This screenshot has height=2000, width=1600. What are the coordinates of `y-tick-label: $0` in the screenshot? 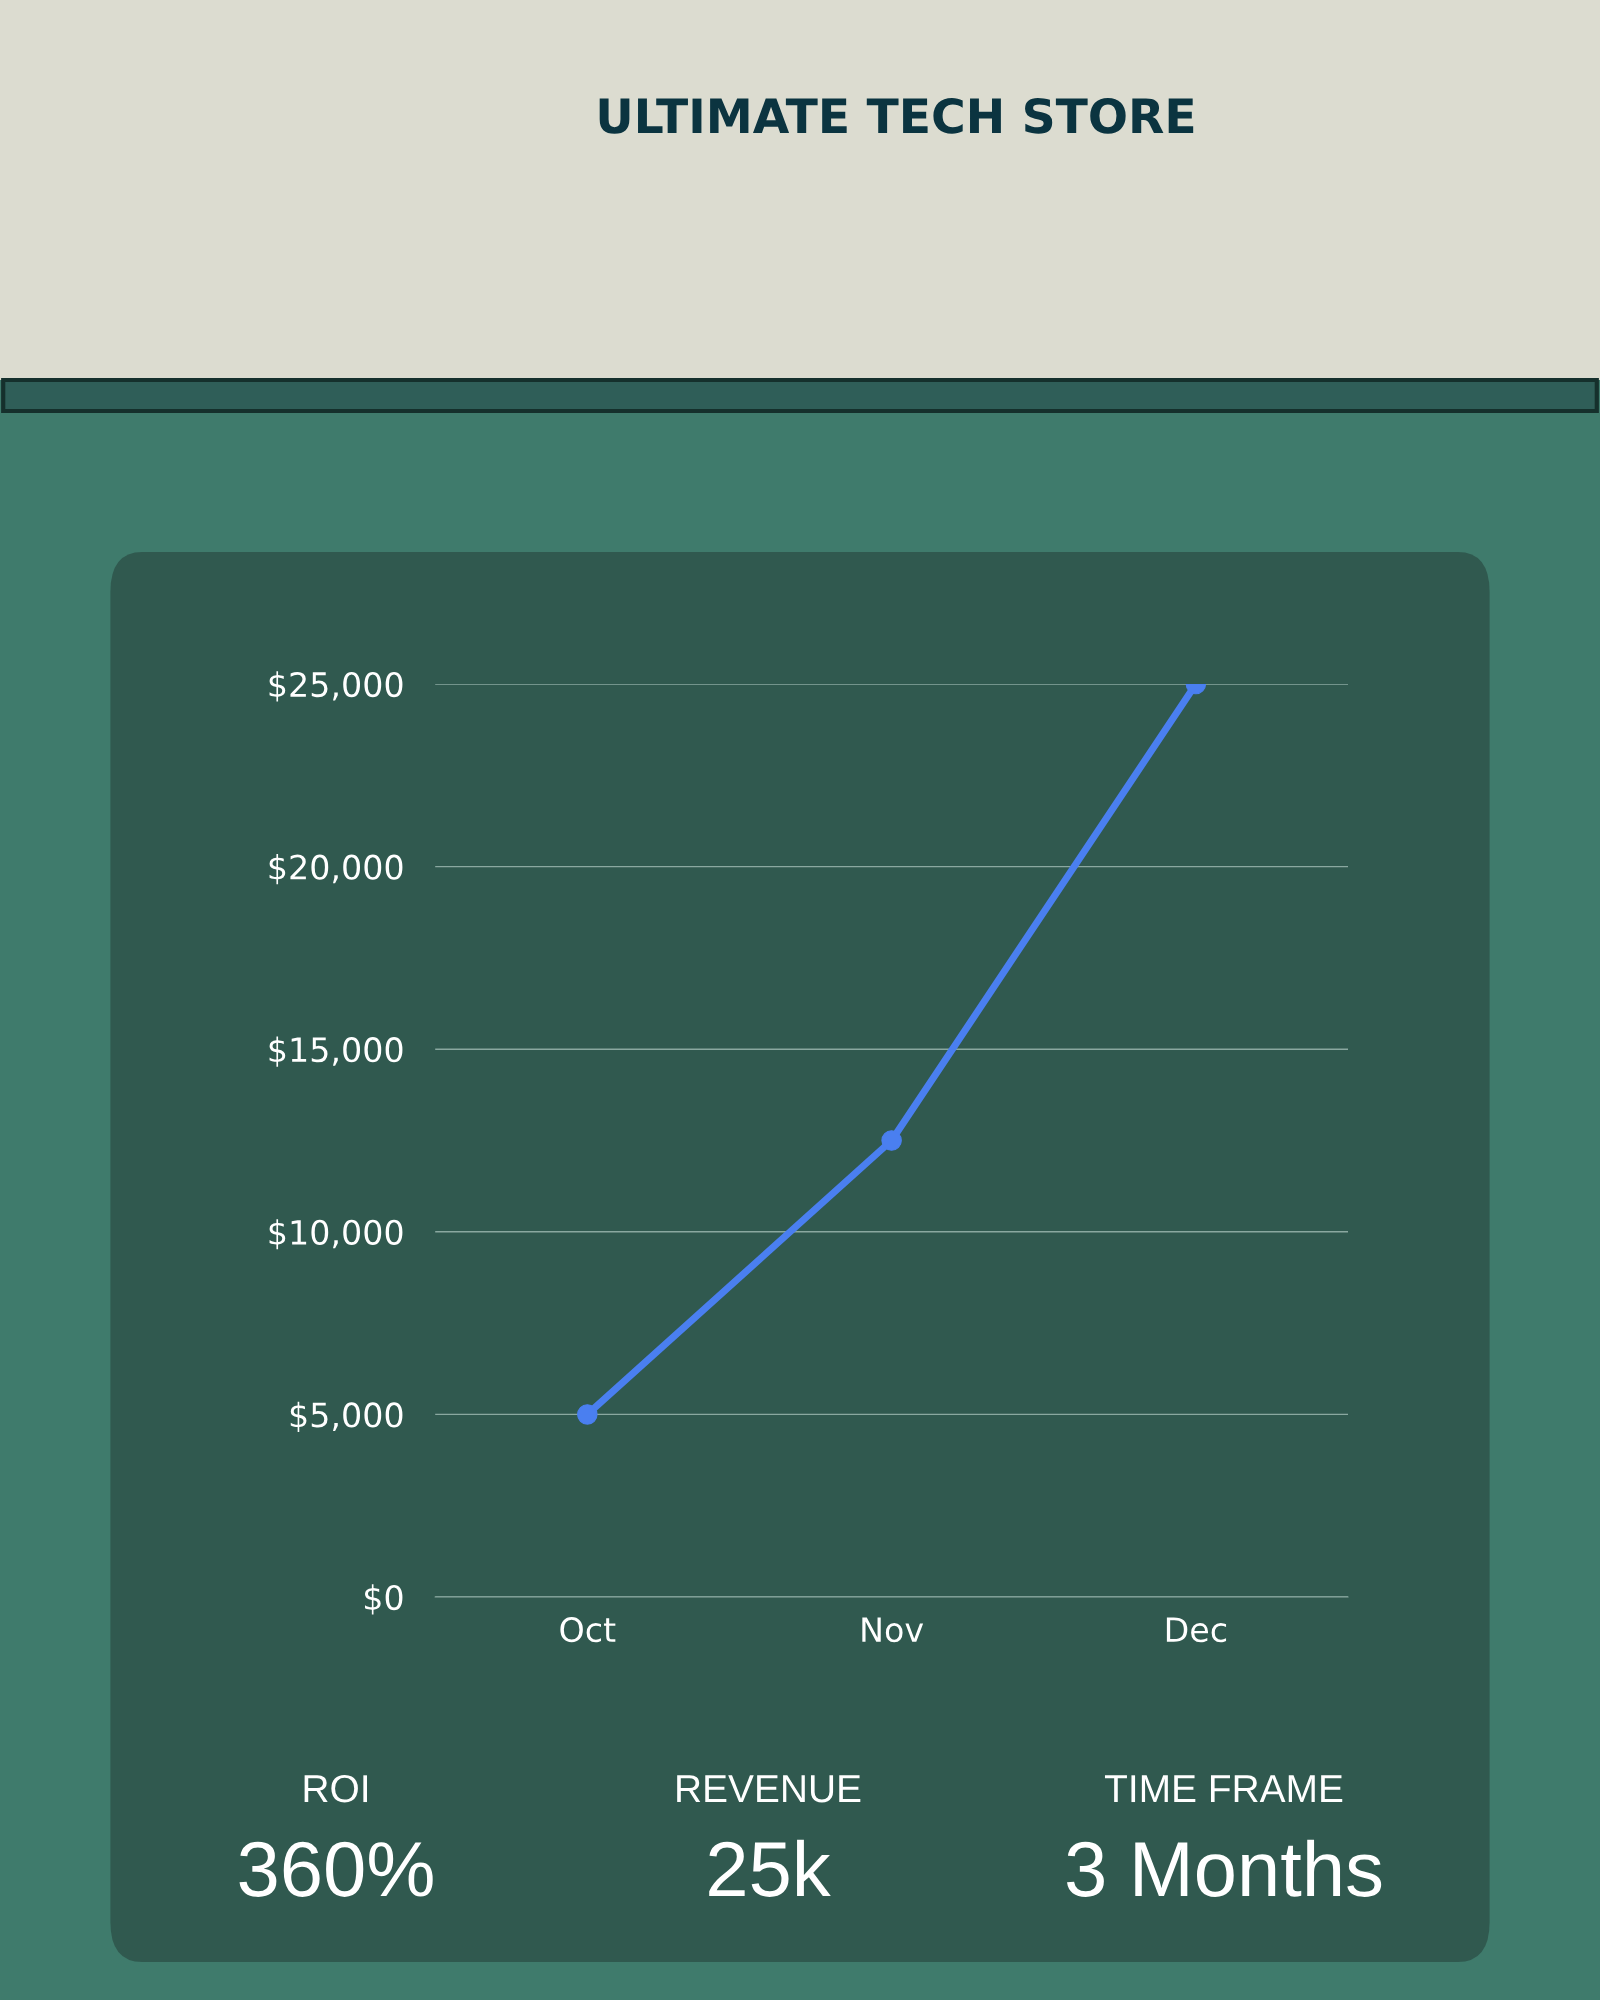 It's located at (383, 1599).